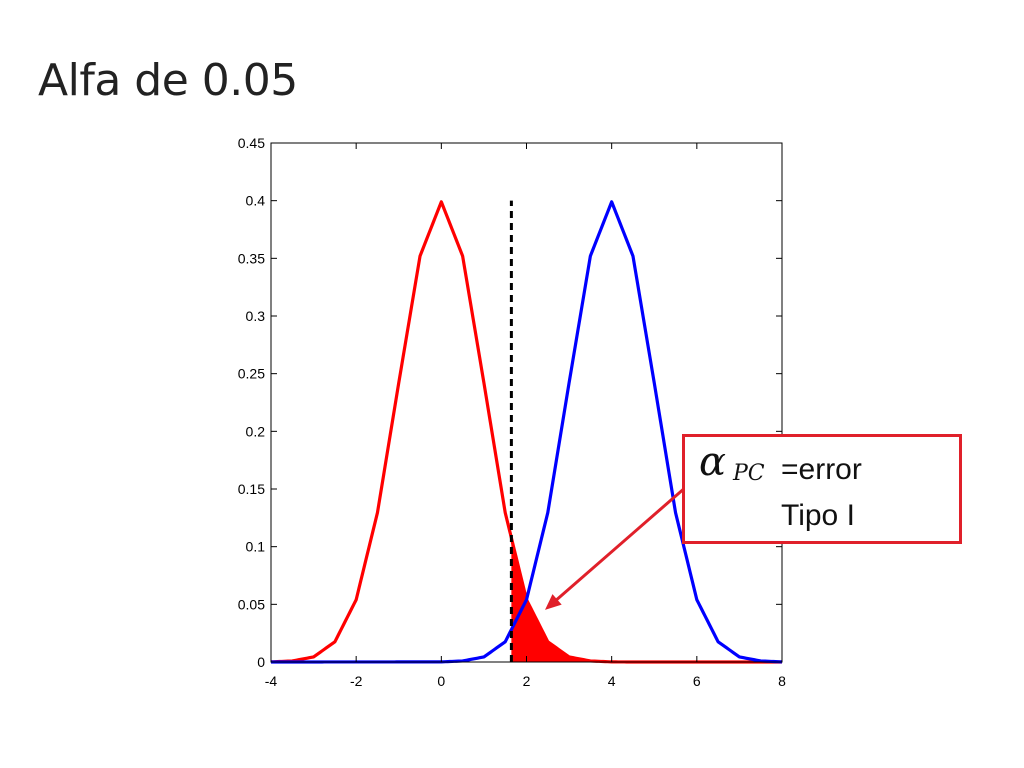 This screenshot has height=768, width=1024. Describe the element at coordinates (251, 143) in the screenshot. I see `y-tick-label-9: 0.45` at that location.